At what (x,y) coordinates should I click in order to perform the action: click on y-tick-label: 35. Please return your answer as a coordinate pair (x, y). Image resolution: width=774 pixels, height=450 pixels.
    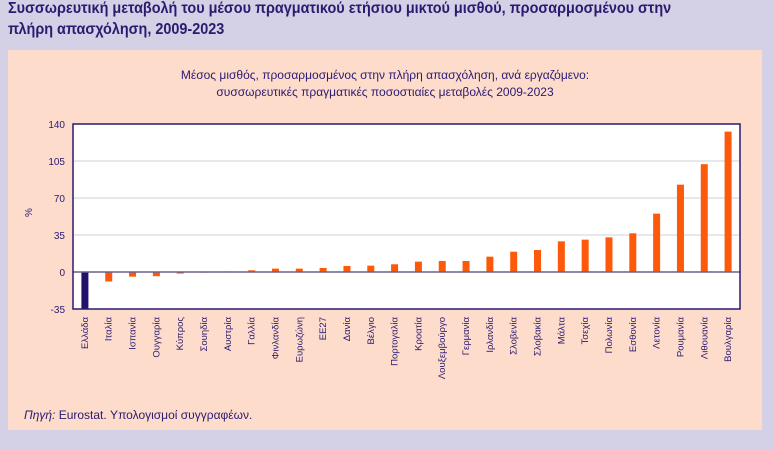
    Looking at the image, I should click on (60, 236).